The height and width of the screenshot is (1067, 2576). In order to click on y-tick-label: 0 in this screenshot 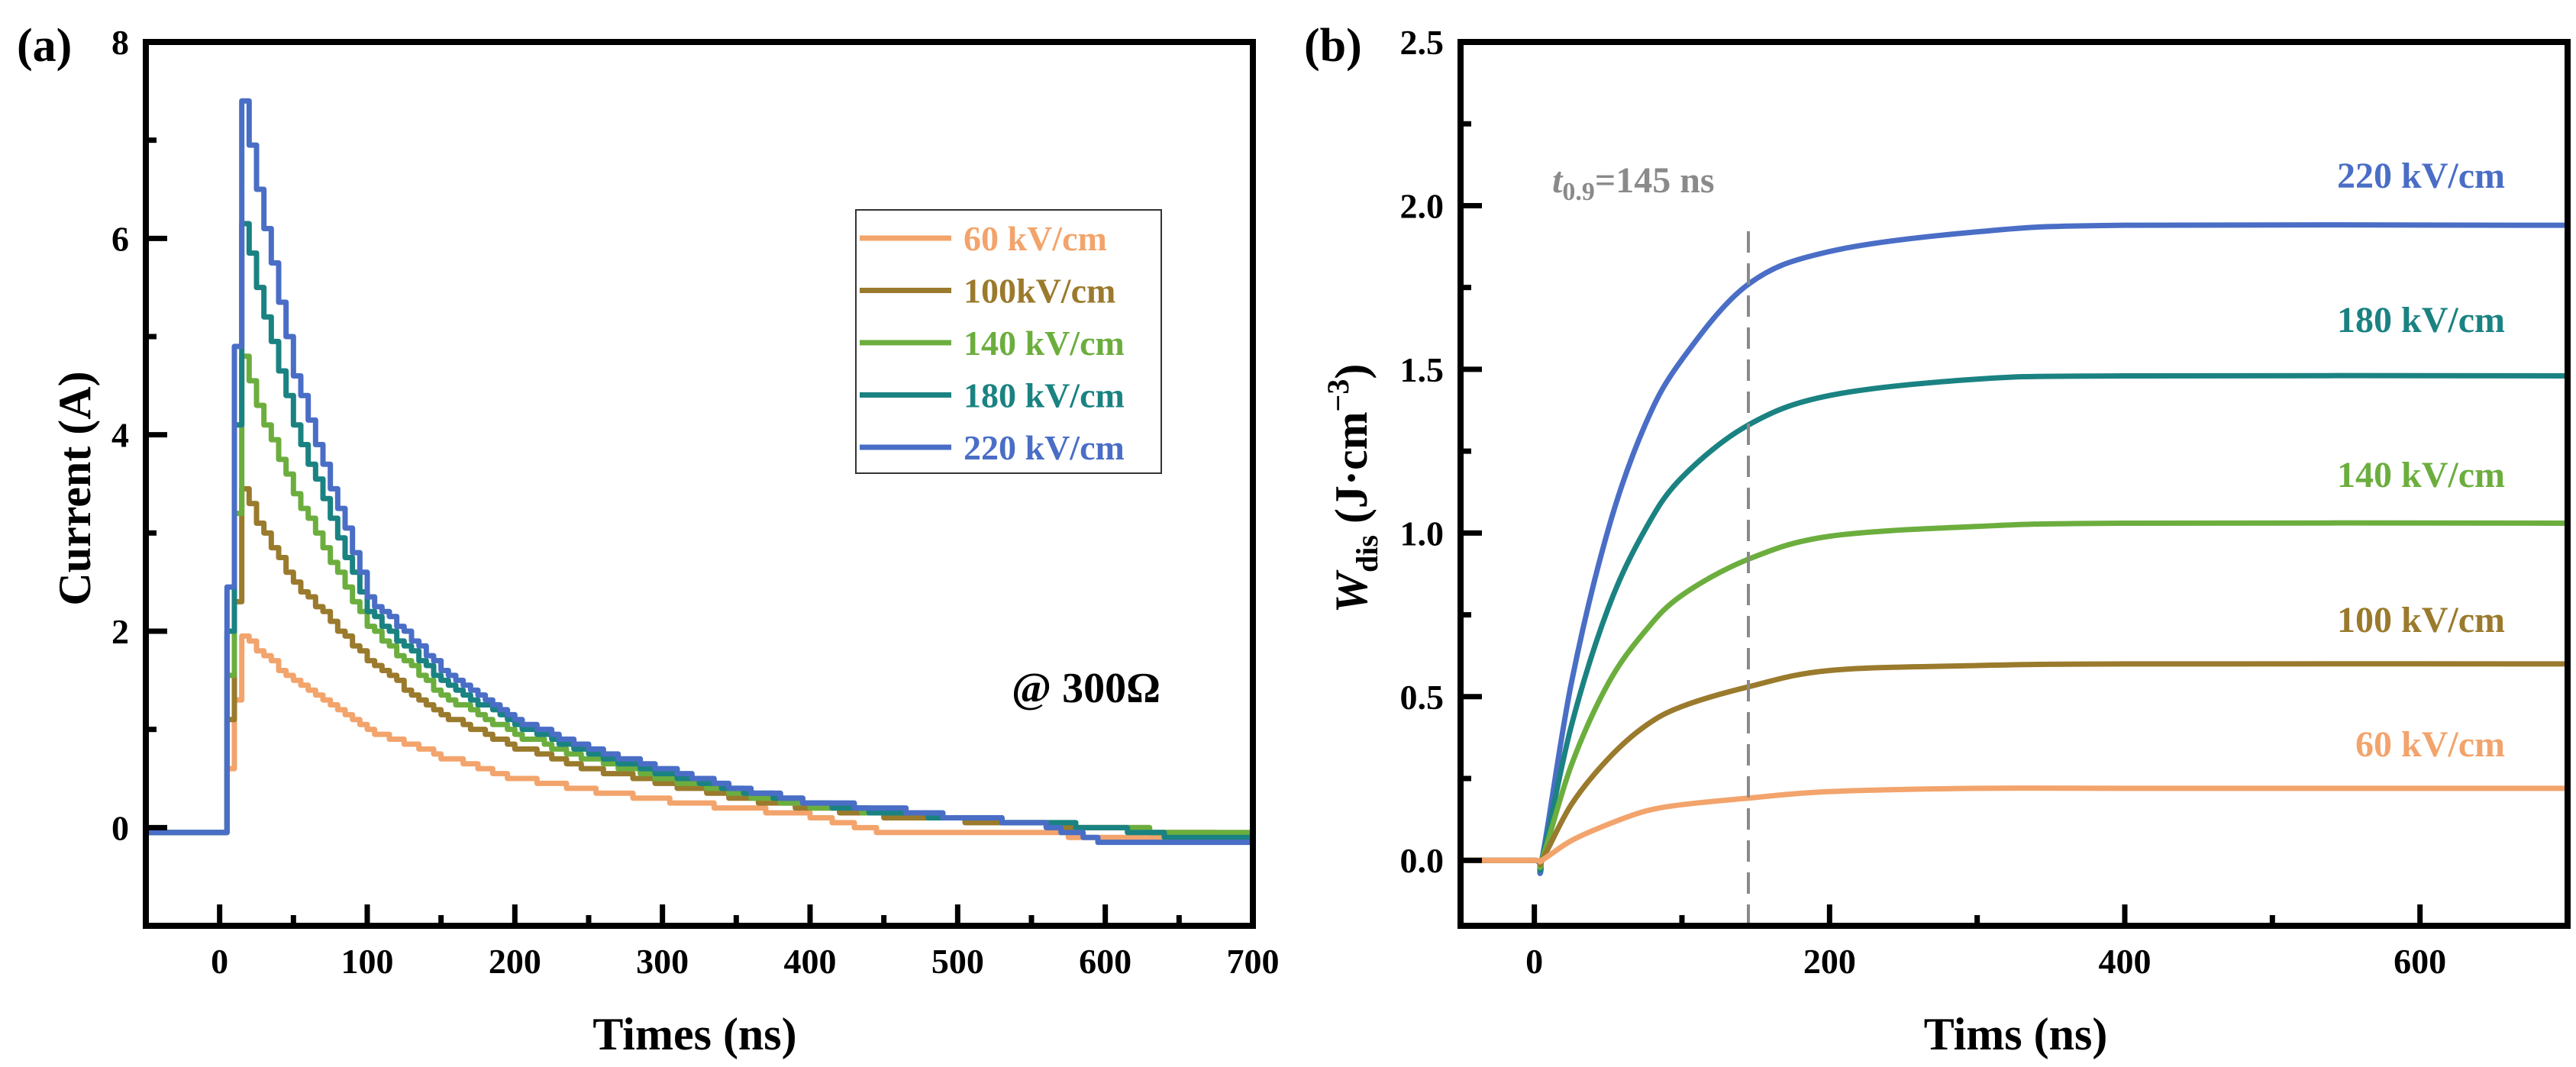, I will do `click(120, 828)`.